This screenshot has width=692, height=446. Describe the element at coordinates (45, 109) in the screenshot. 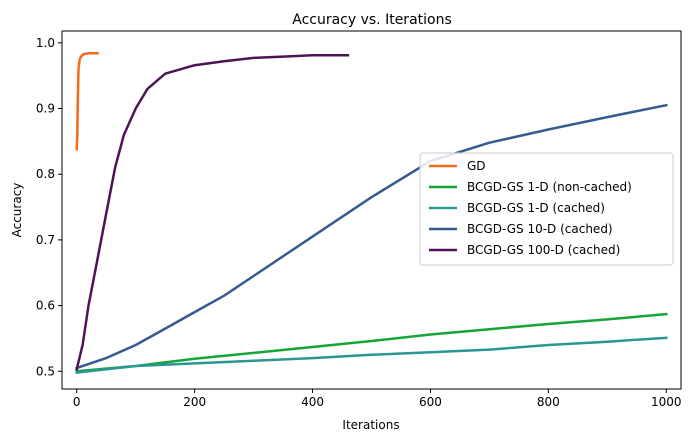

I see `y-tick-label: 0.9` at that location.